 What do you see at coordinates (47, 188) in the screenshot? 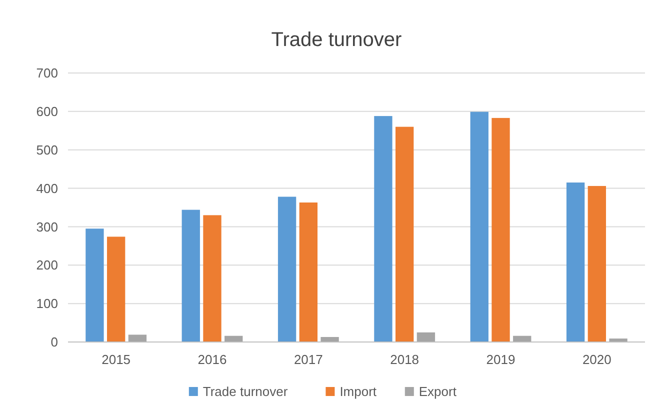
I see `y-tick-label: 400` at bounding box center [47, 188].